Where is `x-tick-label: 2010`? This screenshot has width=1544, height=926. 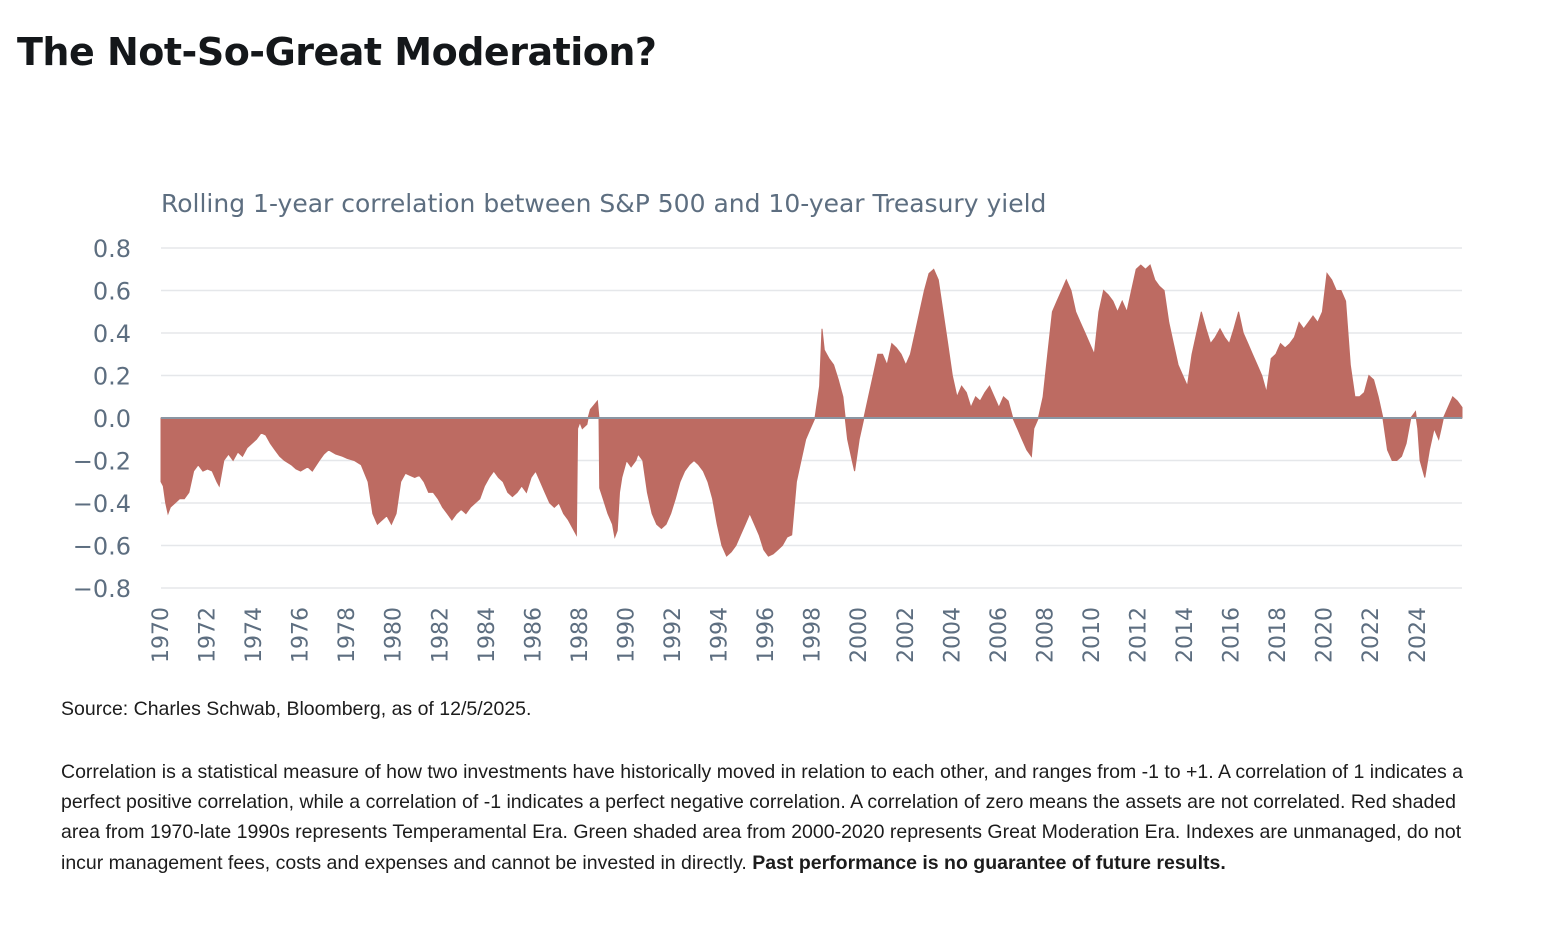
x-tick-label: 2010 is located at coordinates (1092, 635).